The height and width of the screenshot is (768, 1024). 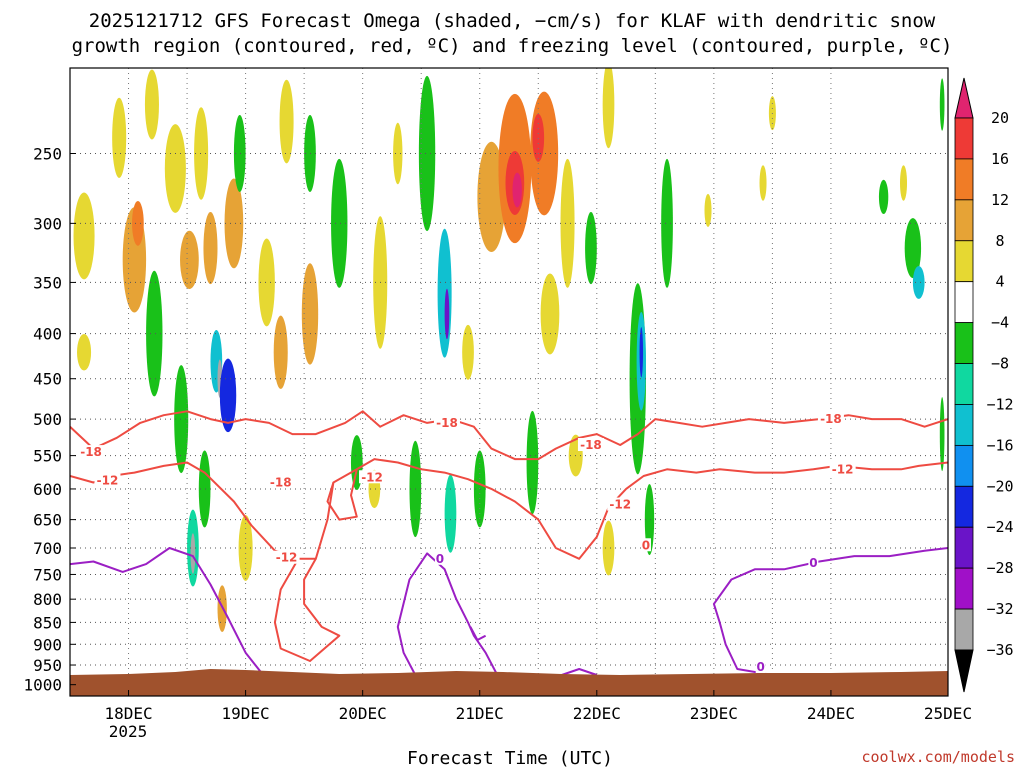 I want to click on contour-freezing-0-d, so click(x=579, y=672).